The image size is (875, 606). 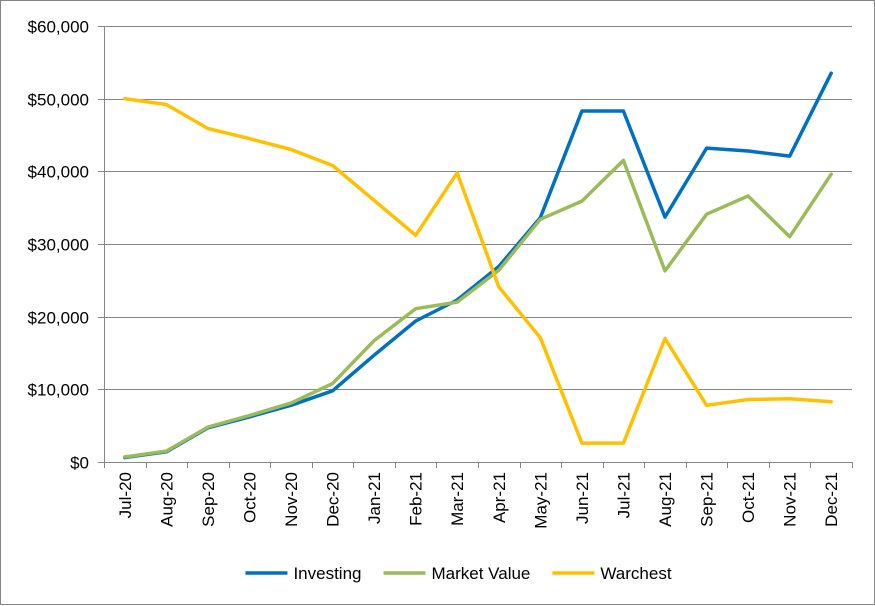 I want to click on y-tick-label: $40,000, so click(x=58, y=172).